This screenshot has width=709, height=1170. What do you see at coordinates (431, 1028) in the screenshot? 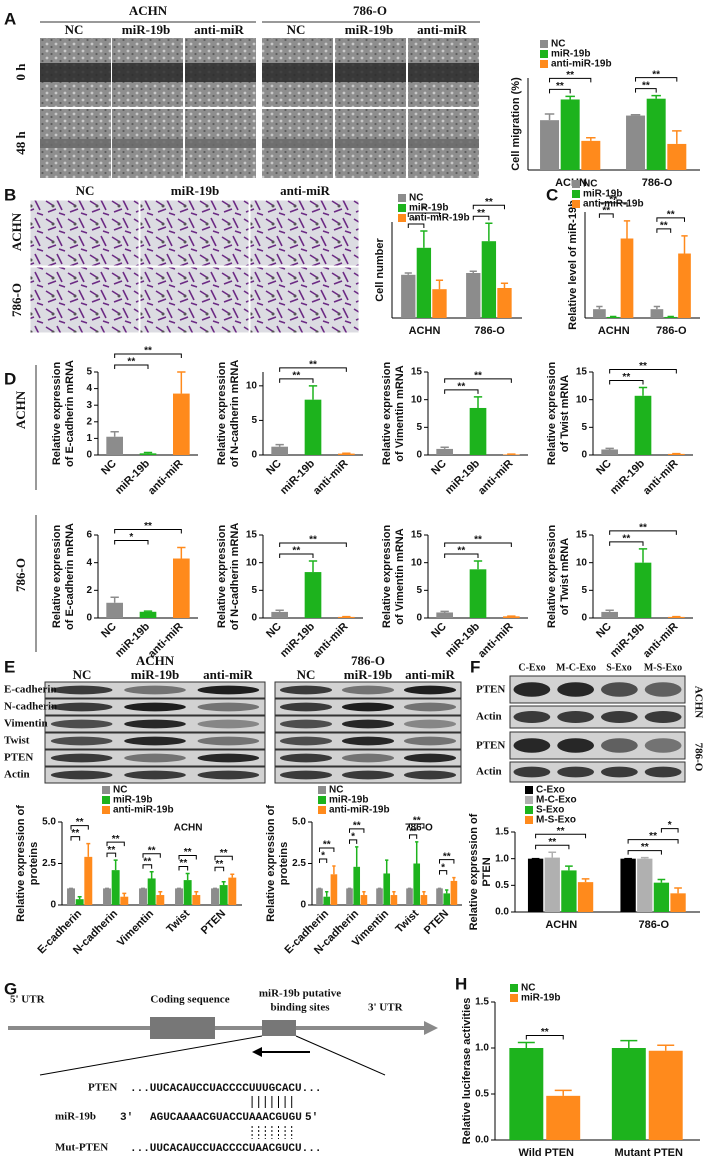
I see `arrow-head` at bounding box center [431, 1028].